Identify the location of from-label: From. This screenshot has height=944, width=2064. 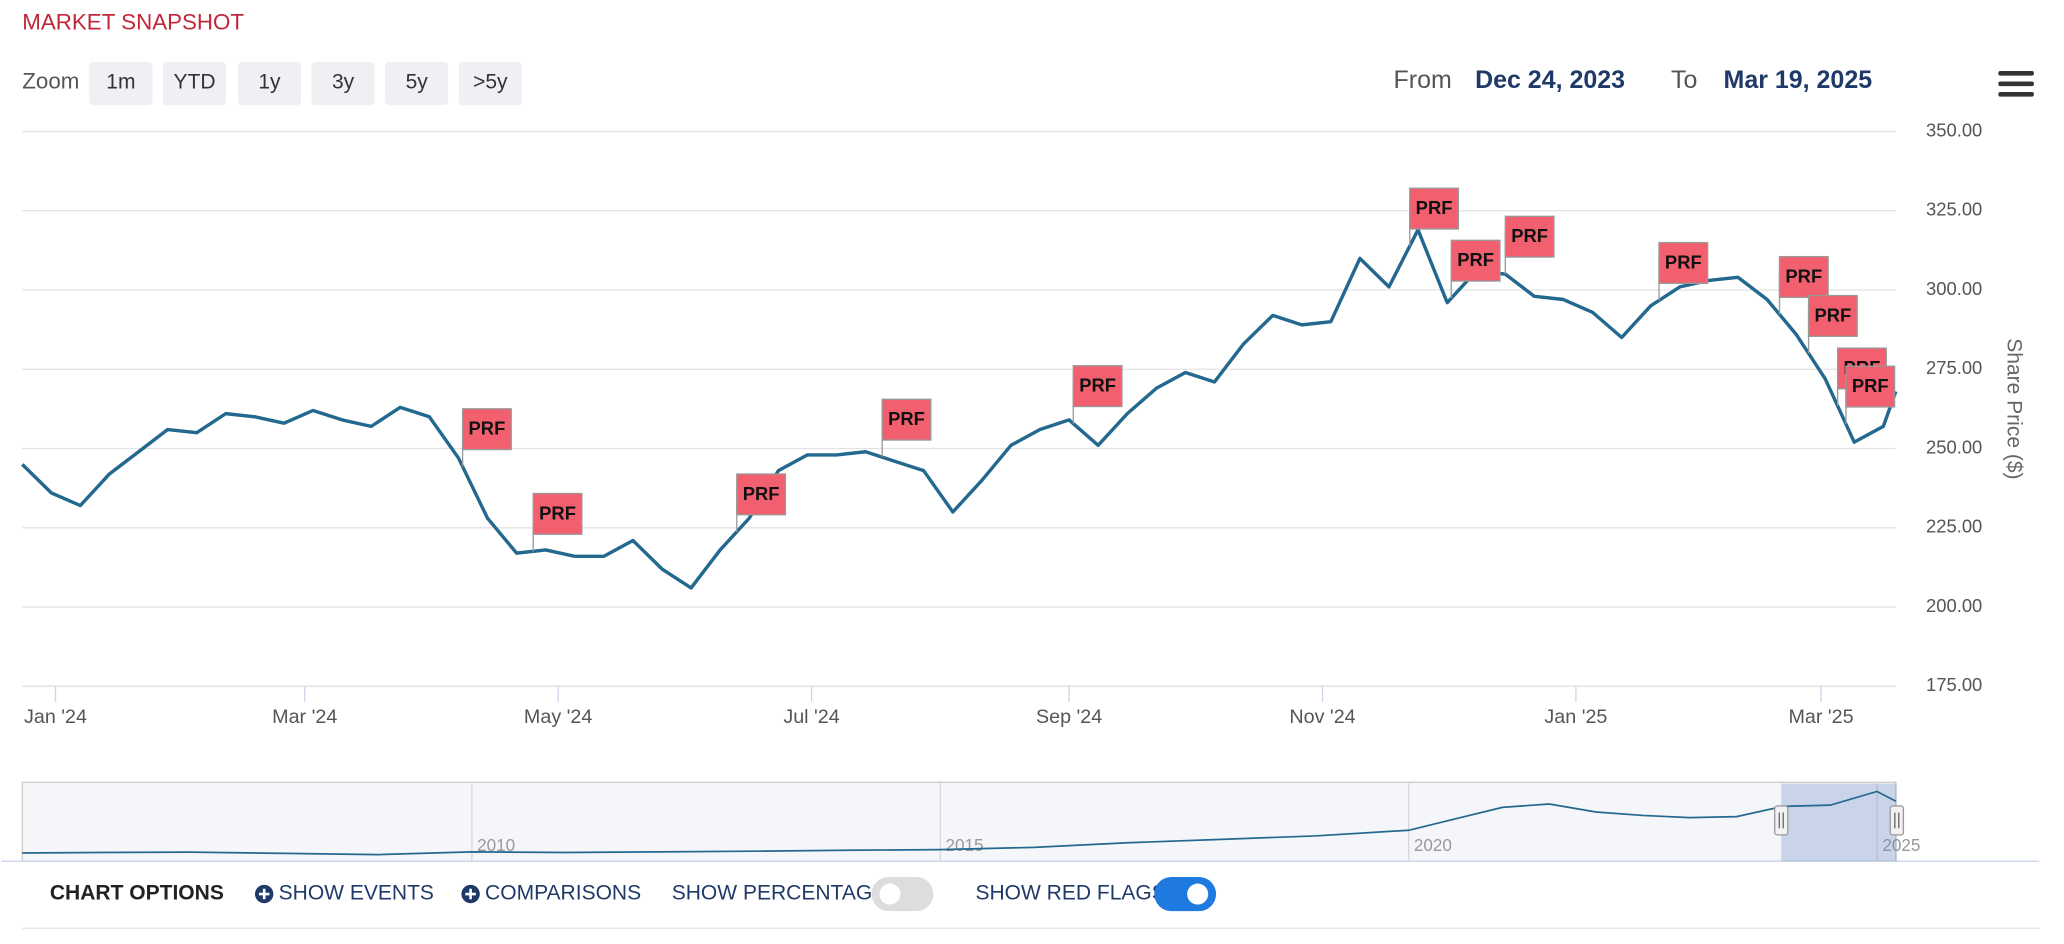
(1423, 80).